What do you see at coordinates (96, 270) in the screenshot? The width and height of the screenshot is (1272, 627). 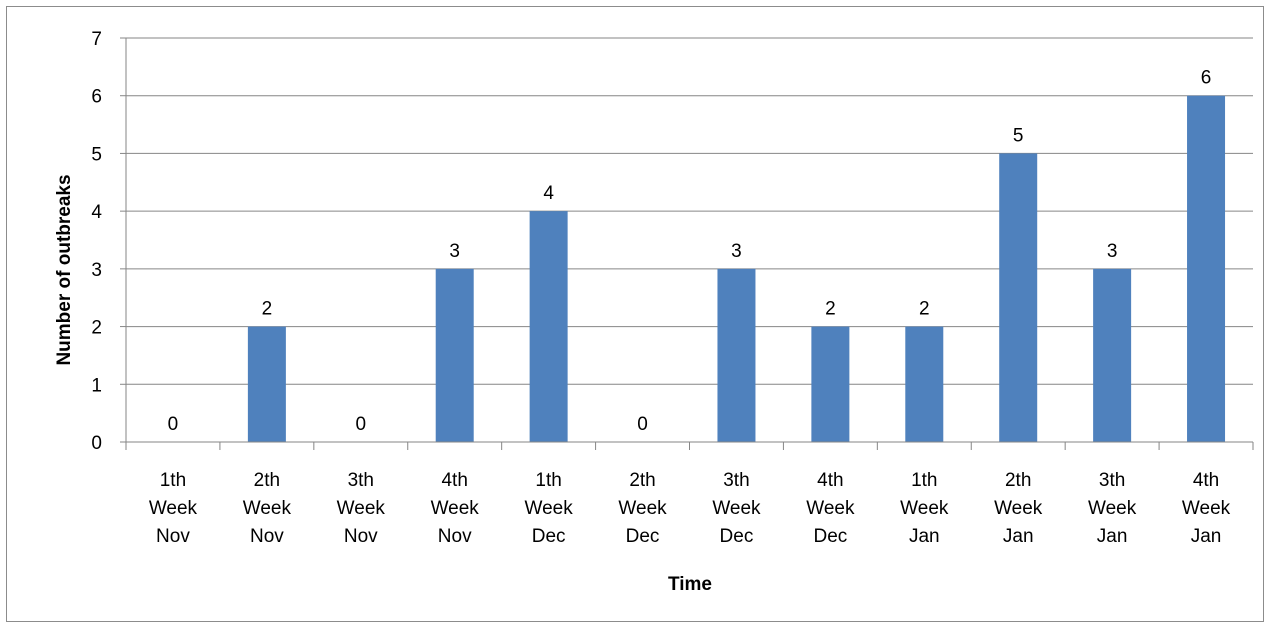 I see `y-tick-label: 3` at bounding box center [96, 270].